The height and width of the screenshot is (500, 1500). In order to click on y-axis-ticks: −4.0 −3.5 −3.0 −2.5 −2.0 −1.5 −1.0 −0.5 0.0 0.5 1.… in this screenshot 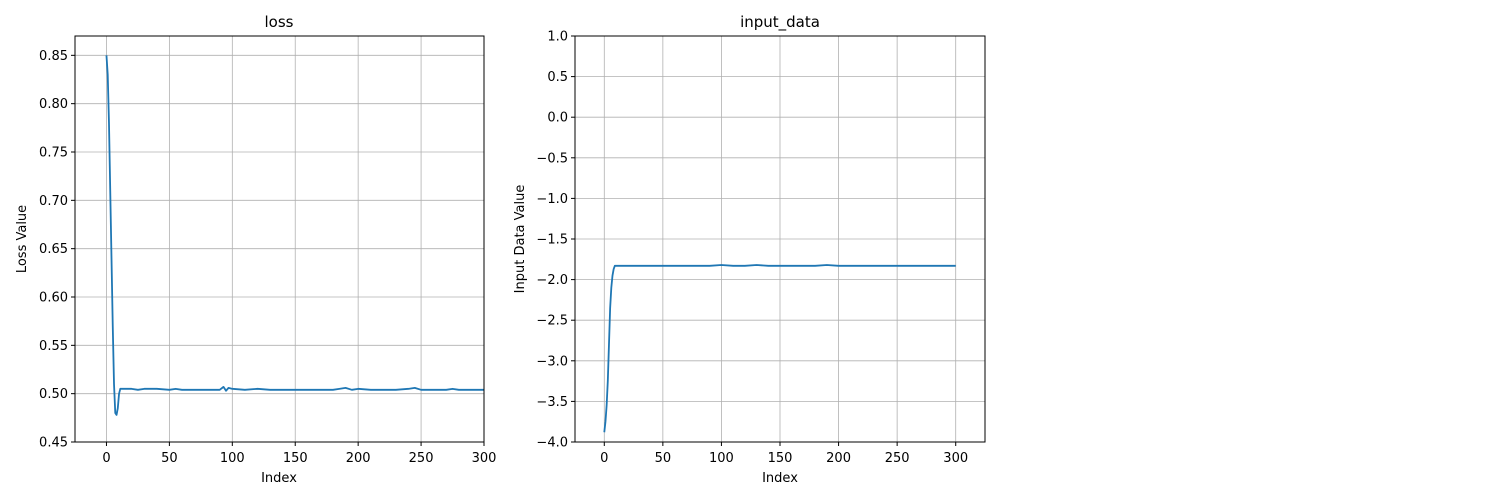, I will do `click(555, 240)`.